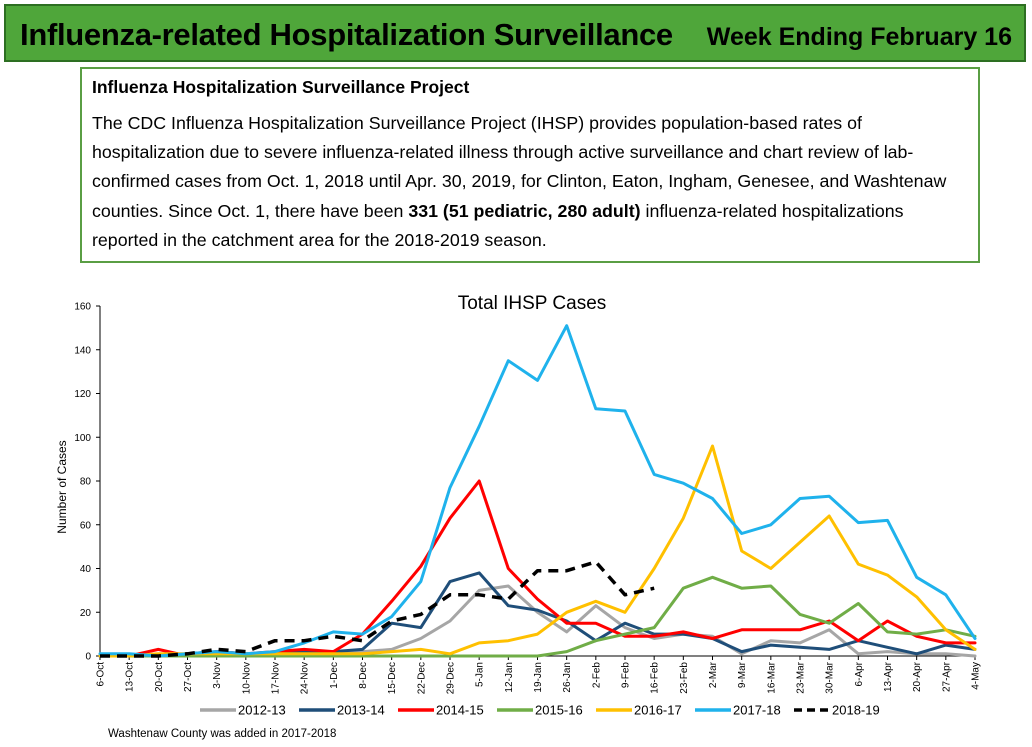  I want to click on x-tick-label: 26-Jan, so click(567, 677).